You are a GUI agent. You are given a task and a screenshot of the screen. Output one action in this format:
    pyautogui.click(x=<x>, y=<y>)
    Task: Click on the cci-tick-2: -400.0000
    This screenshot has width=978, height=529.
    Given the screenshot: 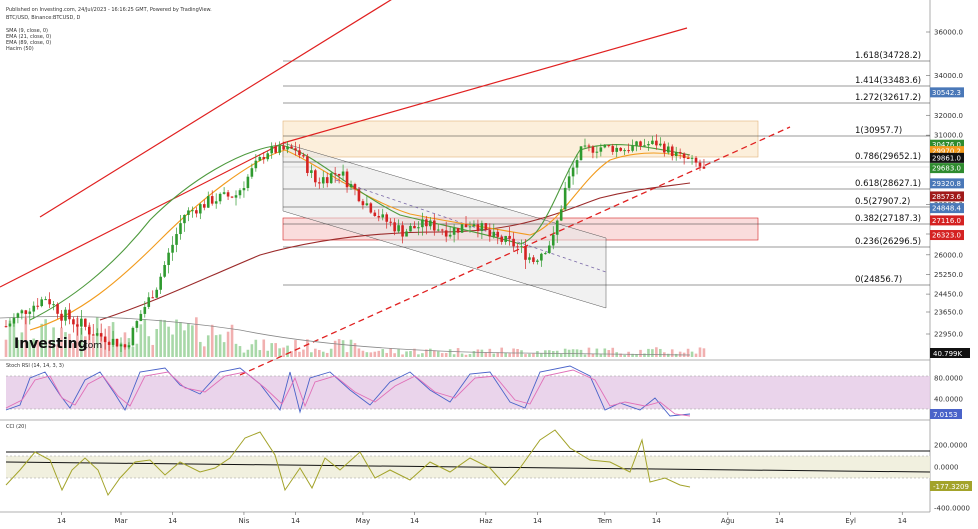 What is the action you would take?
    pyautogui.click(x=952, y=509)
    